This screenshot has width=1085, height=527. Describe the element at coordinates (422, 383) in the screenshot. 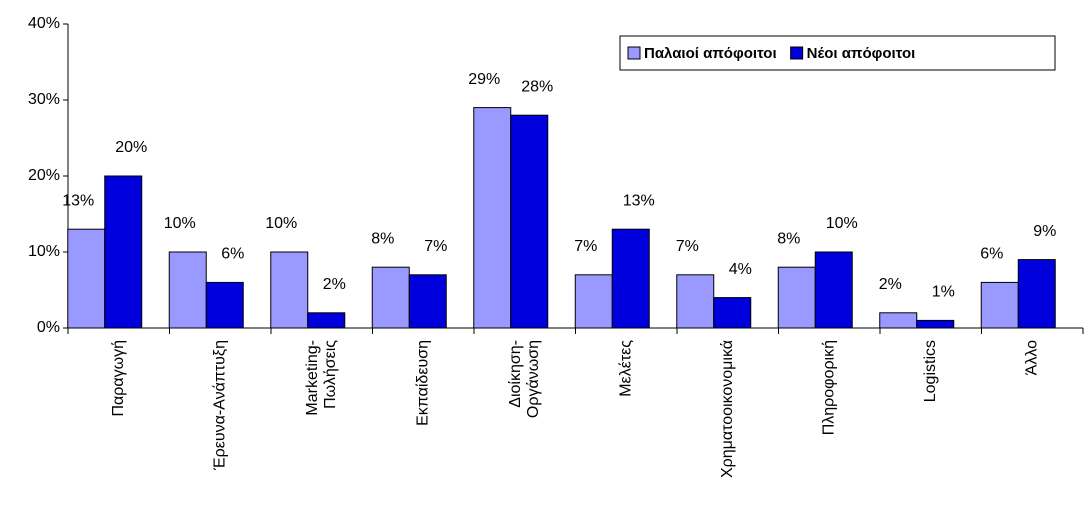

I see `x-tick-label: Εκπαίδευση` at that location.